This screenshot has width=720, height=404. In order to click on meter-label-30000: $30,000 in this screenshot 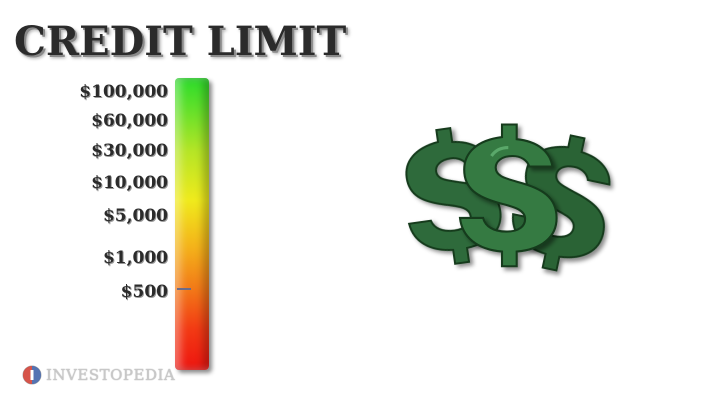, I will do `click(129, 151)`.